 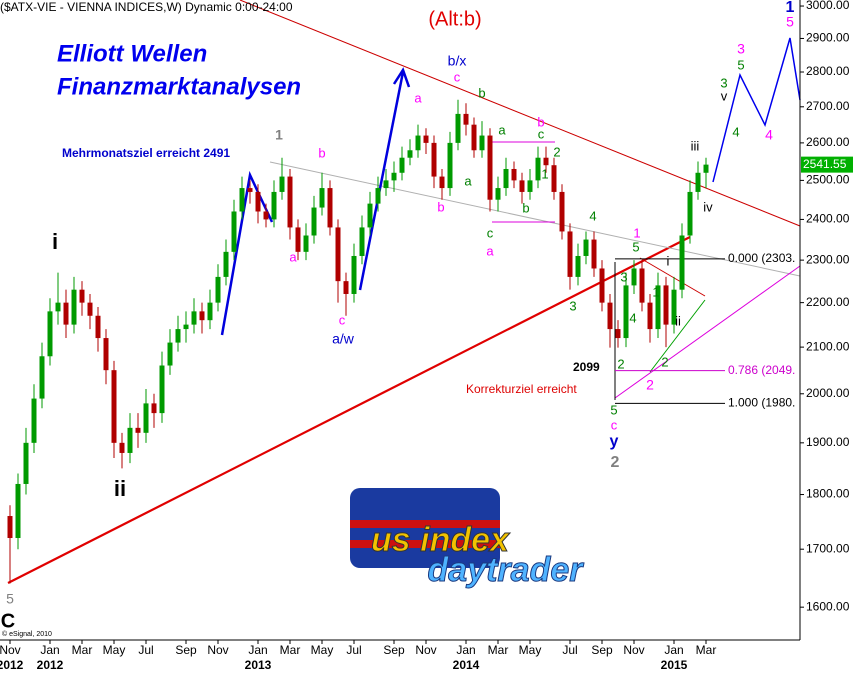 What do you see at coordinates (592, 215) in the screenshot?
I see `wave-label: 4` at bounding box center [592, 215].